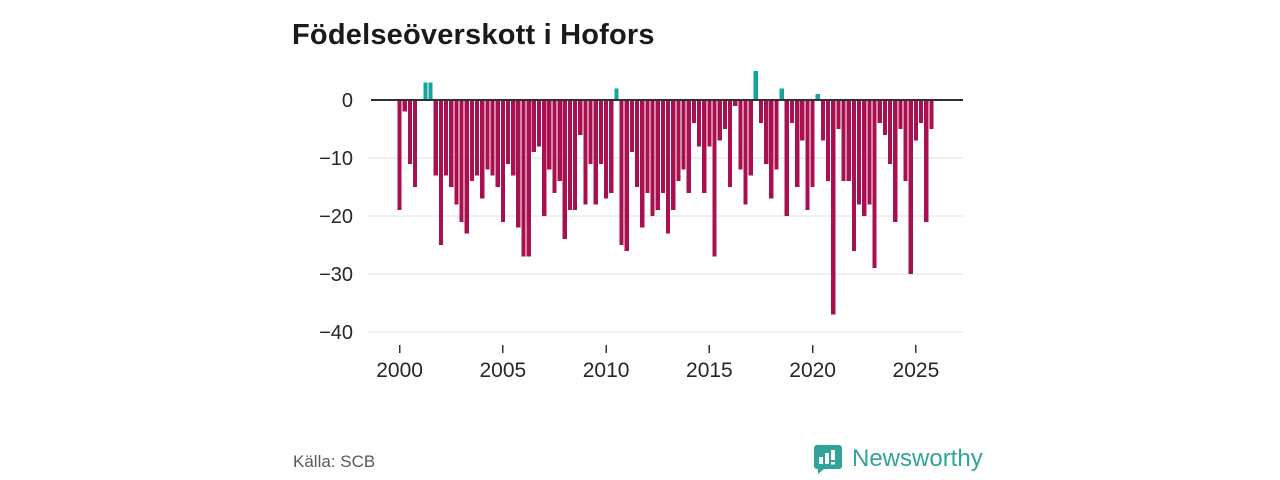 The image size is (1280, 480). What do you see at coordinates (456, 152) in the screenshot?
I see `bar-2002Q4` at bounding box center [456, 152].